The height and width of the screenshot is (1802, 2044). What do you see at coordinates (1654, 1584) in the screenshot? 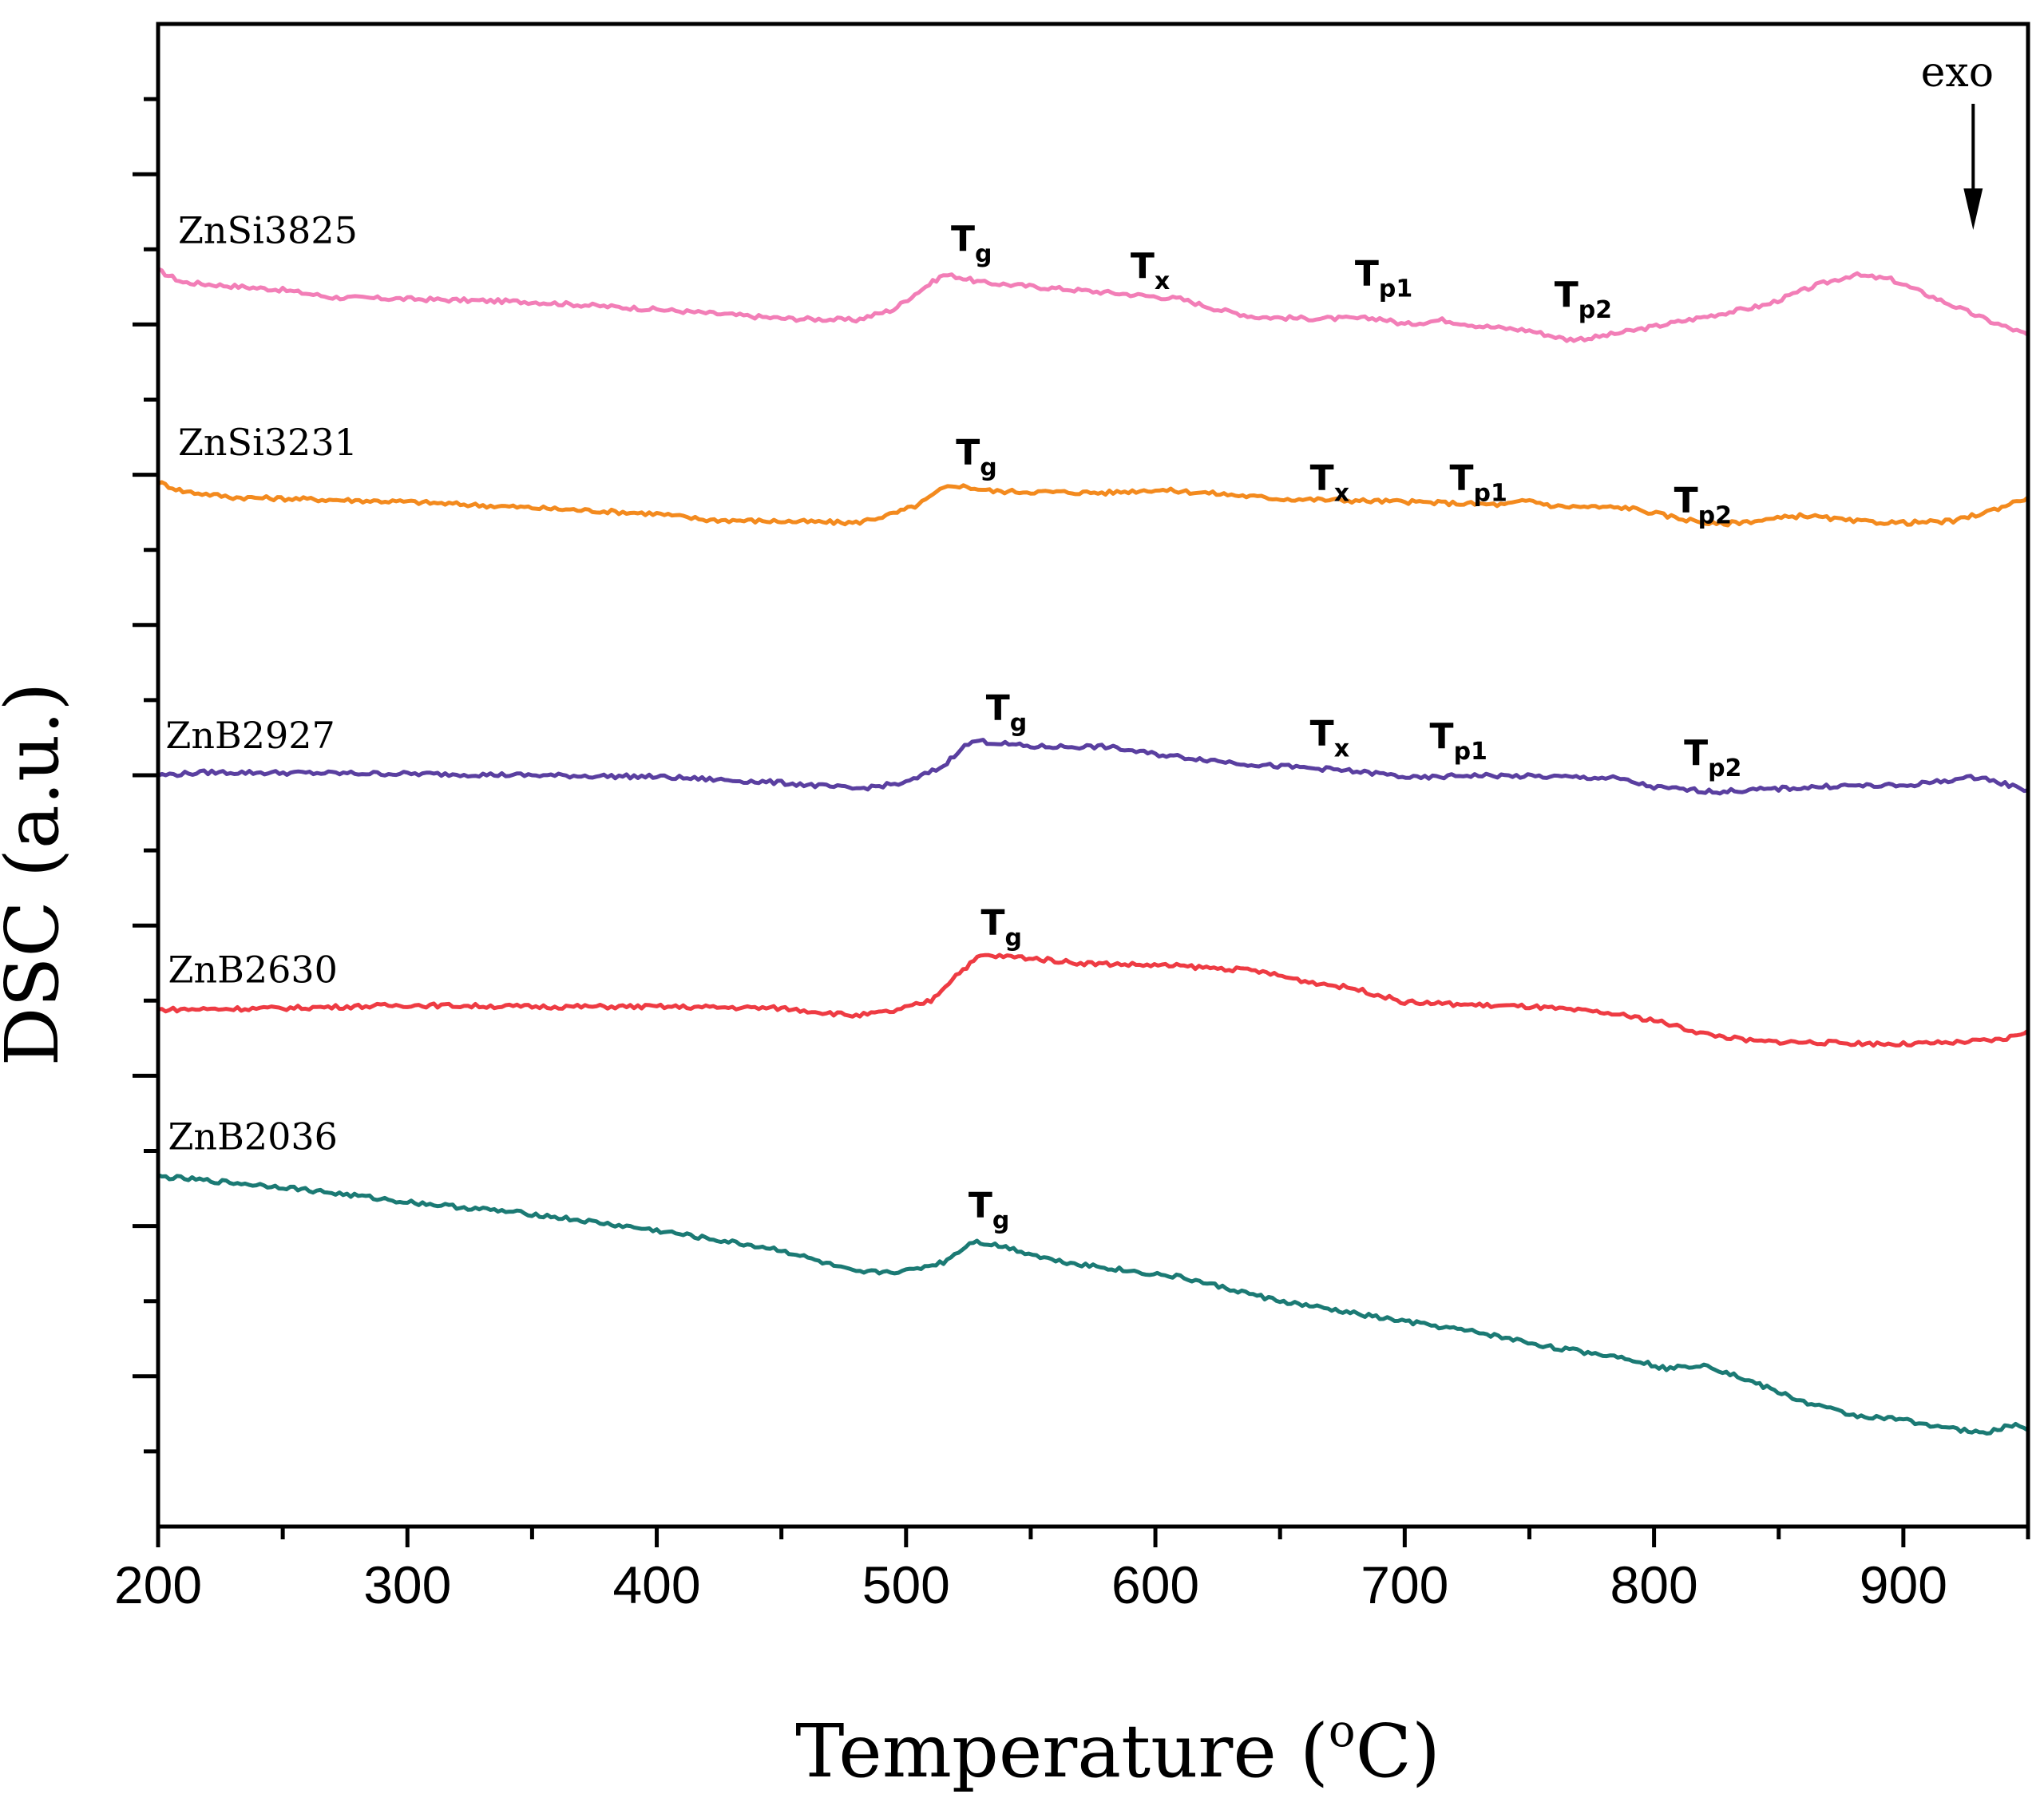
I see `x-tick-label: 800` at bounding box center [1654, 1584].